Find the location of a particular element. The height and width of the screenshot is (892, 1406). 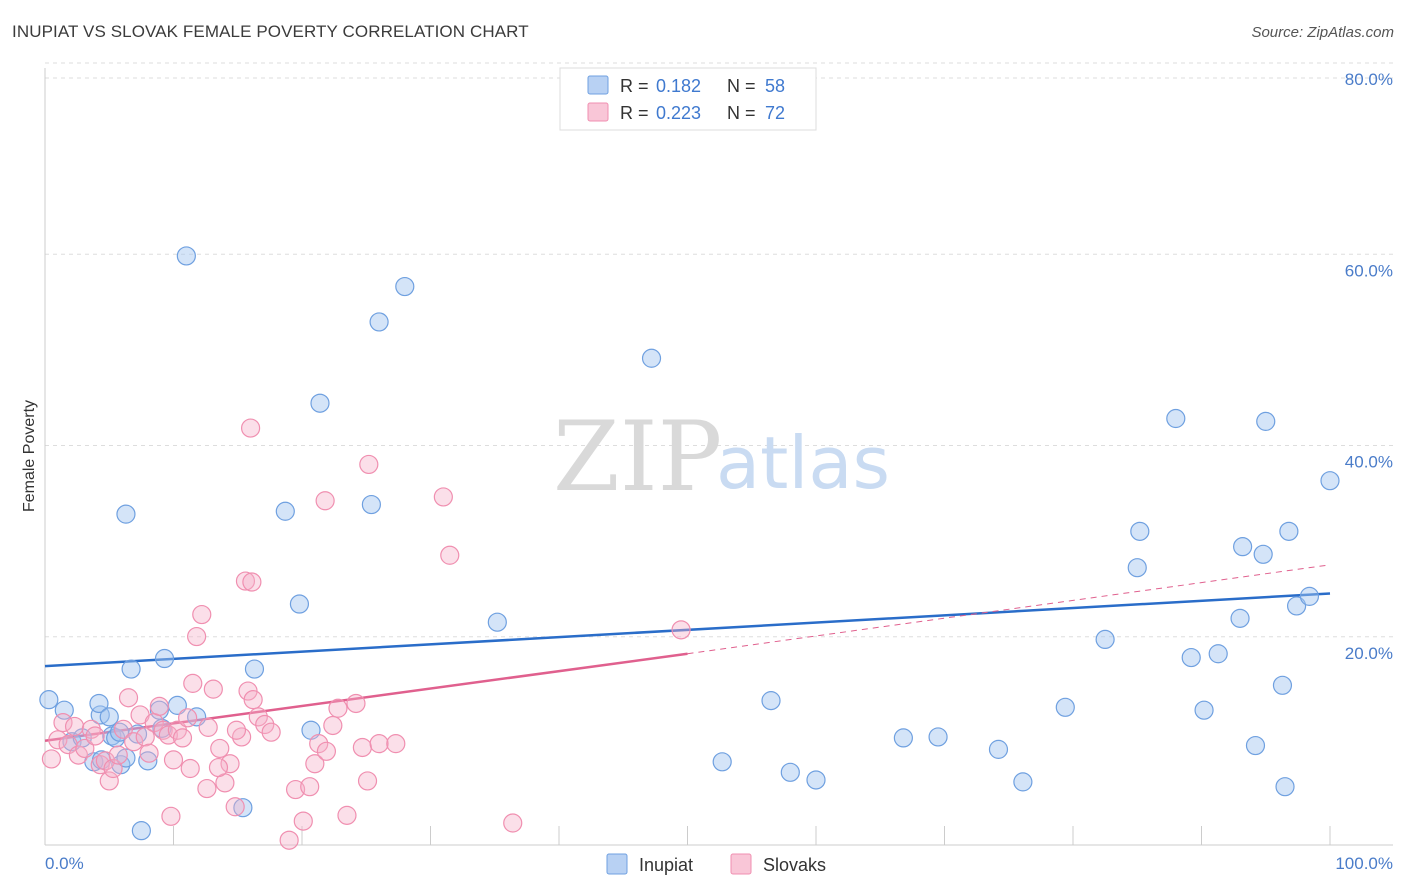

watermark: ZIP atlas is located at coordinates (721, 457).